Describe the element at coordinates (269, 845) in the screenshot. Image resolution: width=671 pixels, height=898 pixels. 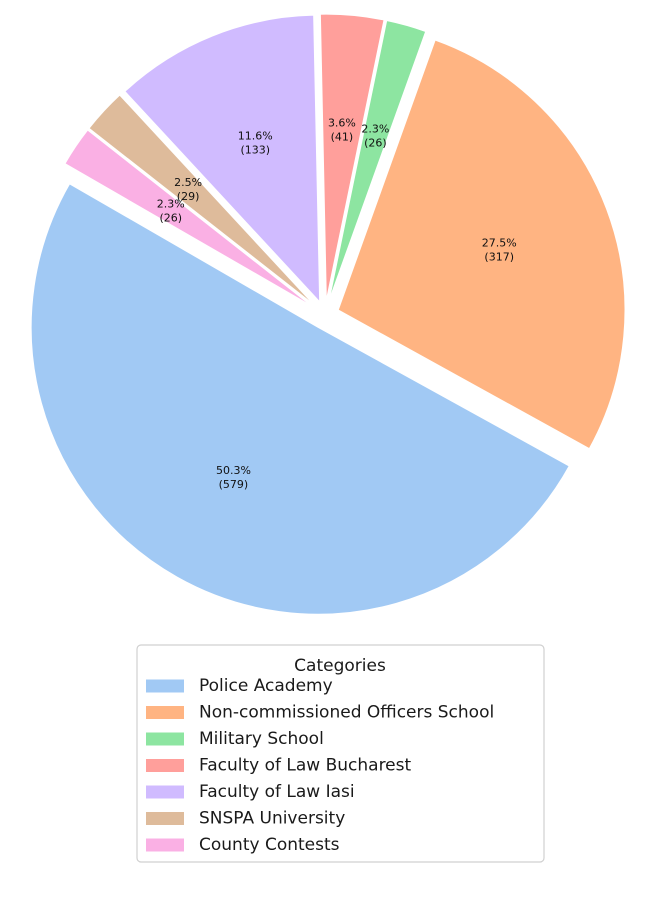
I see `legend-label-county-contests: County Contests` at that location.